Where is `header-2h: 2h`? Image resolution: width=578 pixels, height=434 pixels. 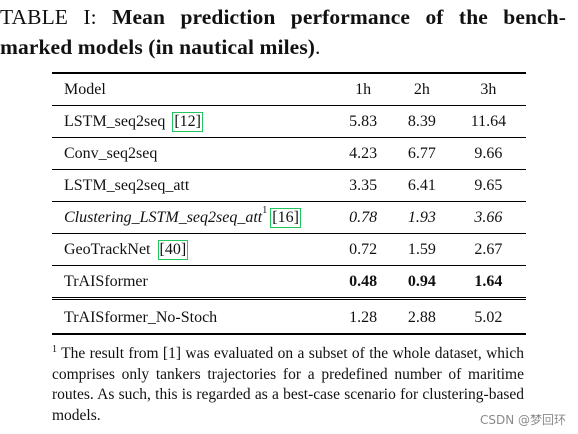 header-2h: 2h is located at coordinates (421, 89).